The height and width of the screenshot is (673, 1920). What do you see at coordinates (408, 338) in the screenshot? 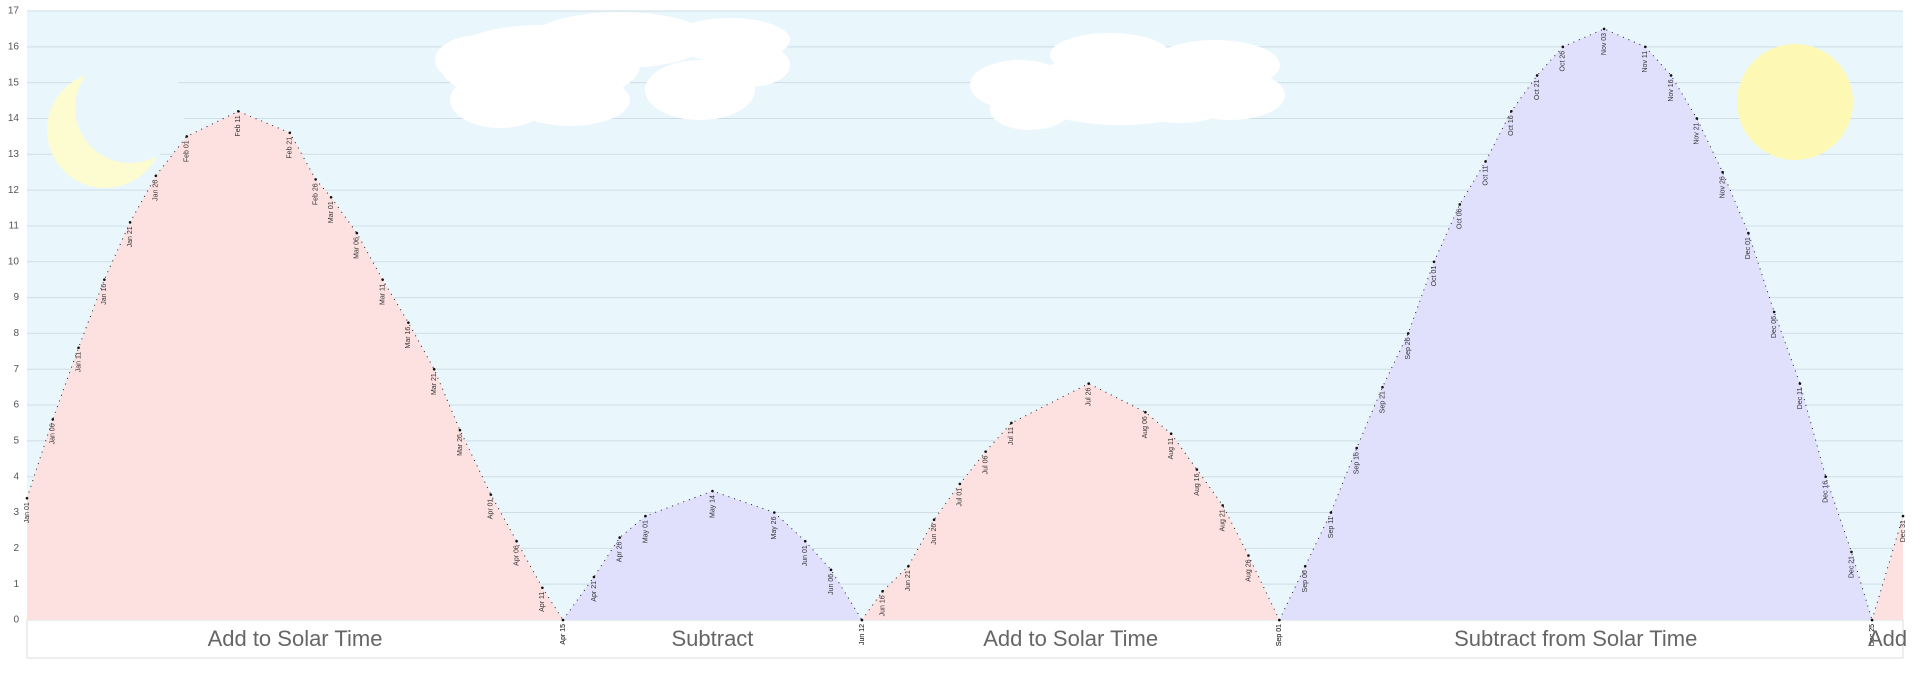
I see `date-label: Mar 16` at bounding box center [408, 338].